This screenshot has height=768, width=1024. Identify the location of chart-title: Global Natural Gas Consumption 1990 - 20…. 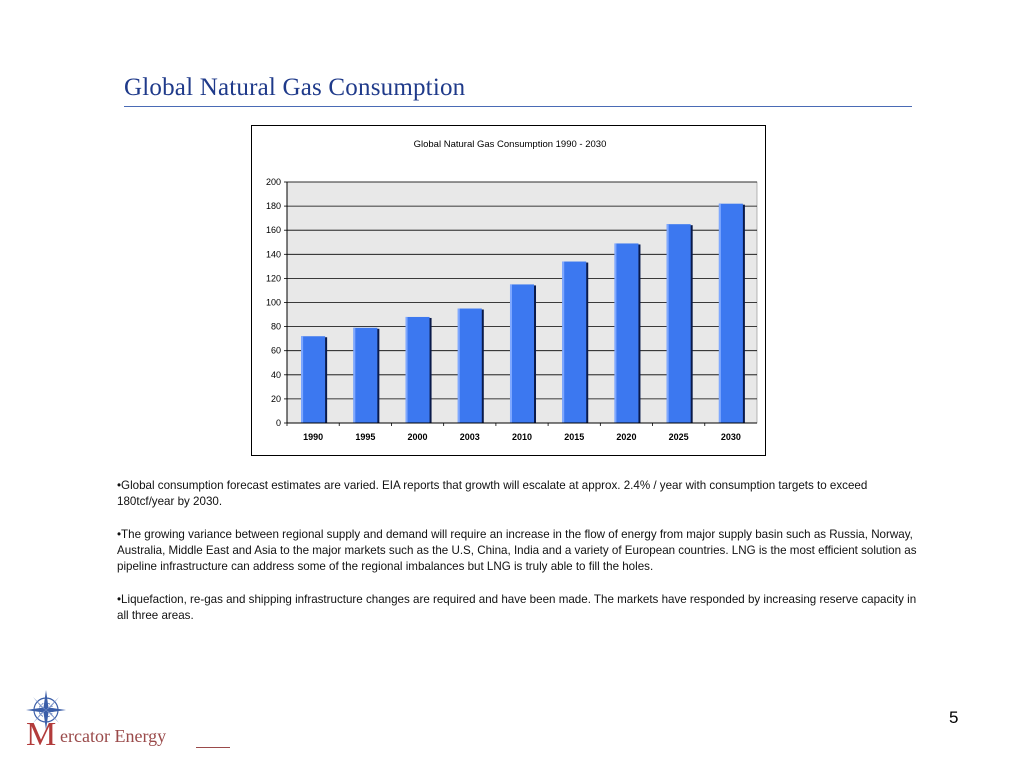
(510, 144).